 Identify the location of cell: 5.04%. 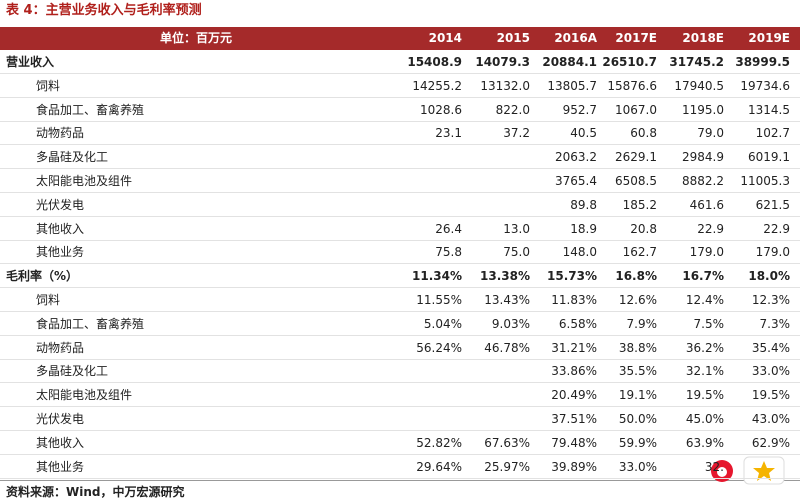
(442, 323).